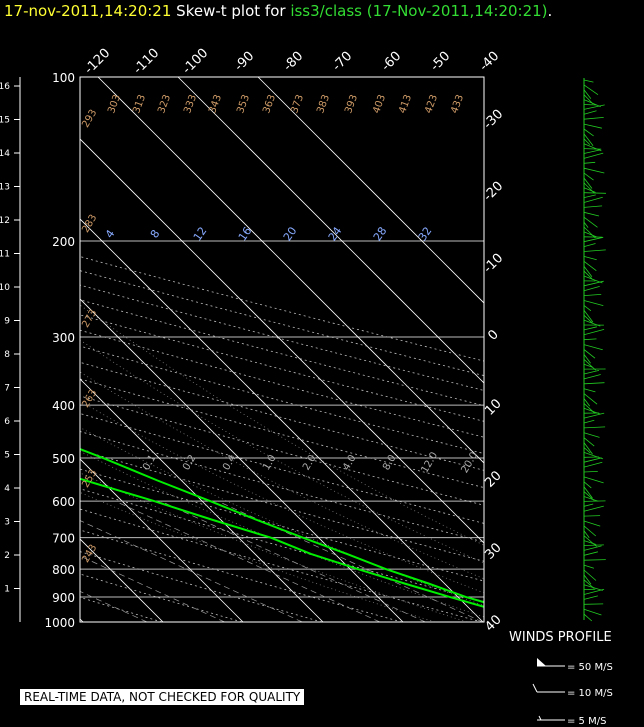  Describe the element at coordinates (540, 718) in the screenshot. I see `wind-legend-halfbarb` at that location.